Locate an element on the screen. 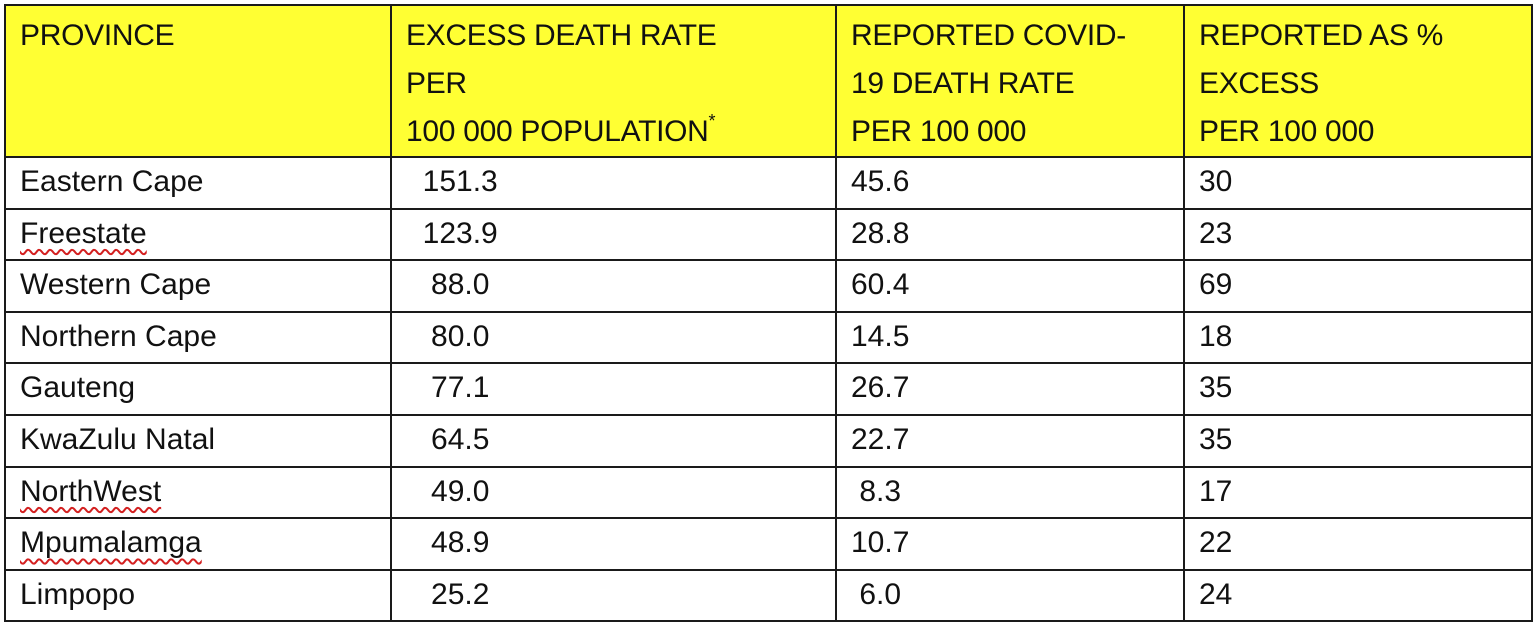 The width and height of the screenshot is (1536, 622). cell-reported-as-percent: 24 is located at coordinates (1358, 595).